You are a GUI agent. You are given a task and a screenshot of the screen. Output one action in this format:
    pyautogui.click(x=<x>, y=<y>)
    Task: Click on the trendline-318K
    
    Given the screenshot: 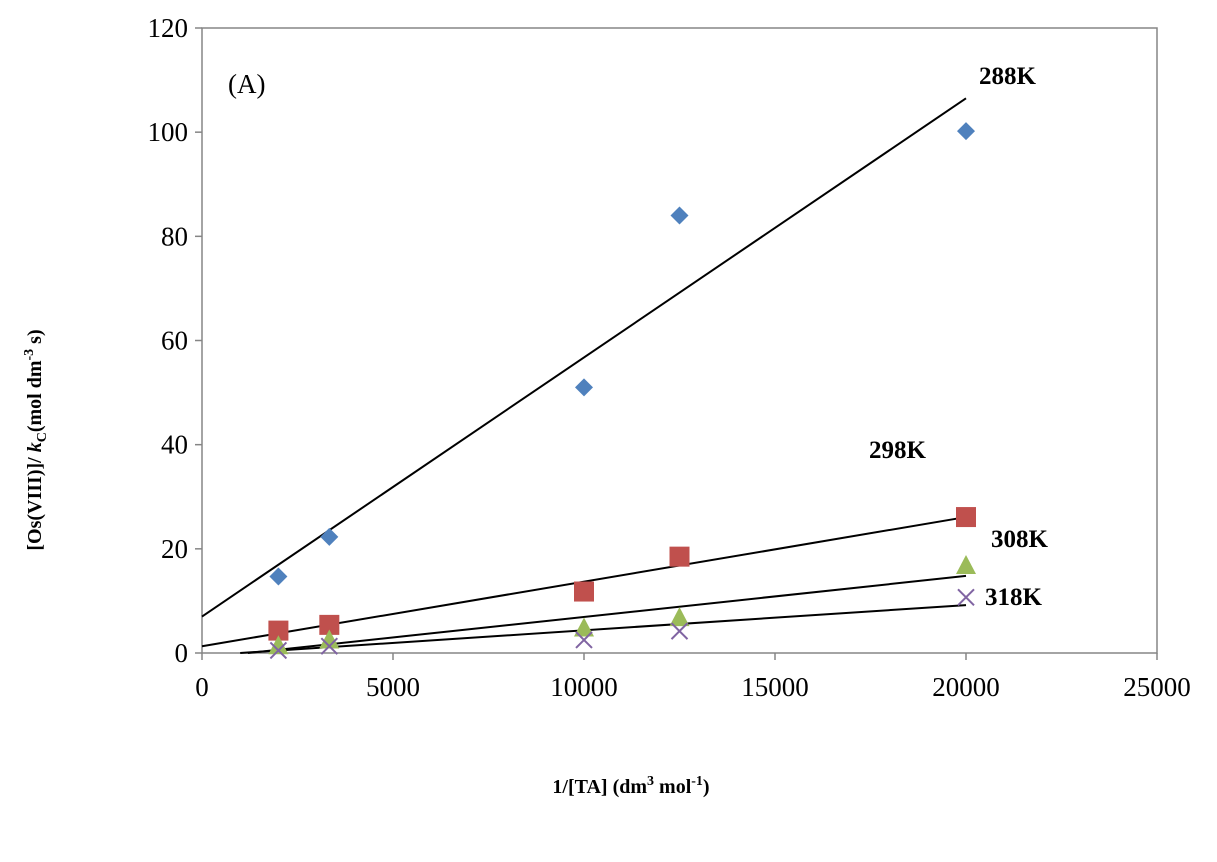 What is the action you would take?
    pyautogui.click(x=603, y=629)
    